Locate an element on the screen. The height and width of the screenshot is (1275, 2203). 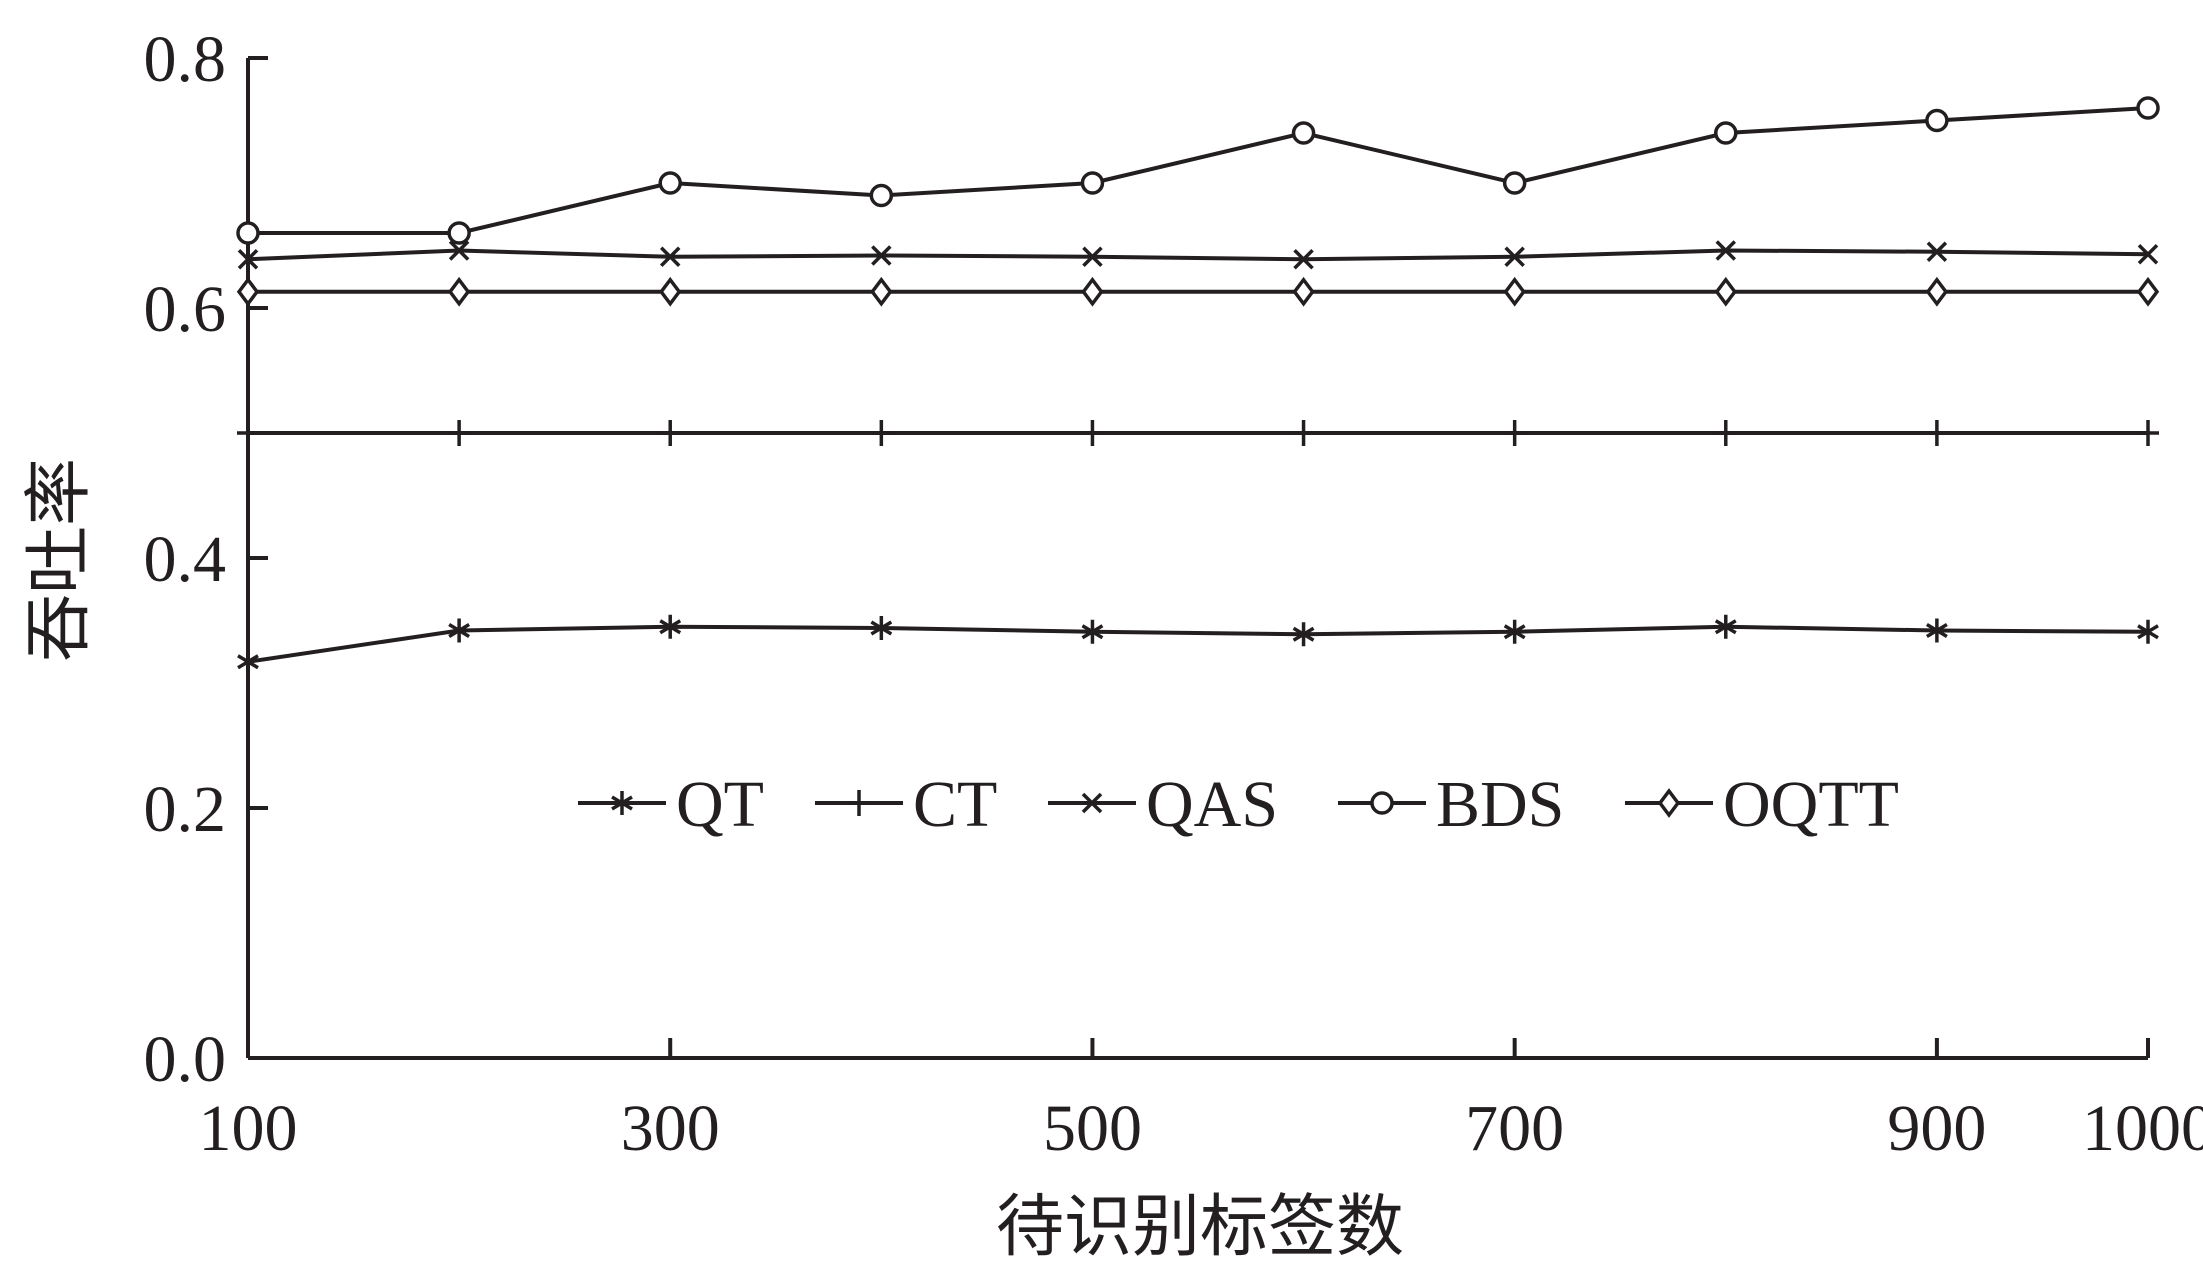
y-tick-label: 0.8 is located at coordinates (185, 59).